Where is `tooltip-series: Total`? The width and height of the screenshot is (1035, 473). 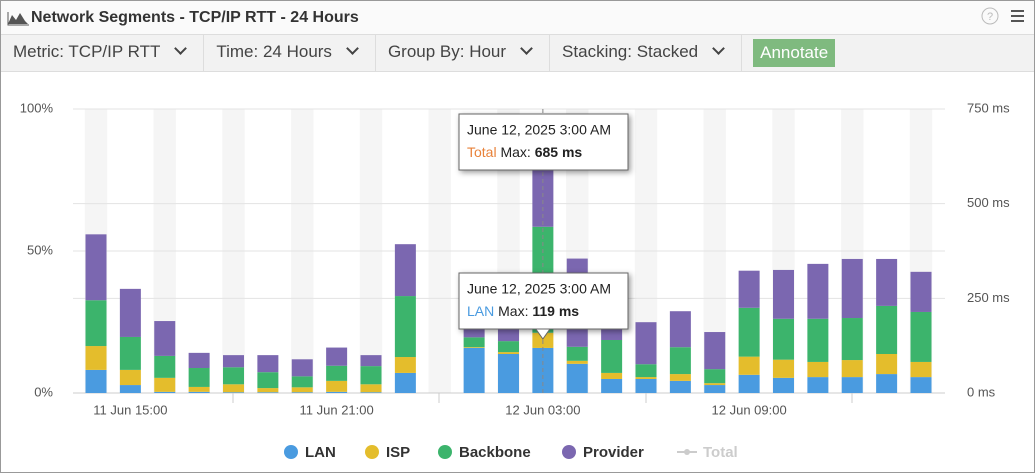 tooltip-series: Total is located at coordinates (482, 152).